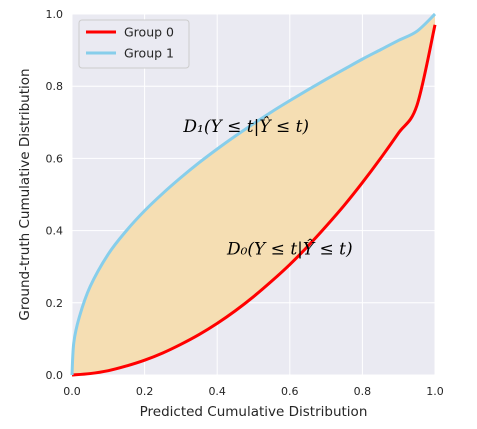  Describe the element at coordinates (363, 391) in the screenshot. I see `x-tick-label: 0.8` at that location.